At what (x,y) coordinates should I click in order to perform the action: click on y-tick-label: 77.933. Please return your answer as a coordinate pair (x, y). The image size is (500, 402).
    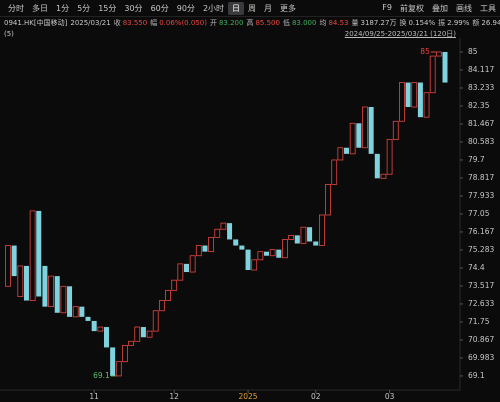
    Looking at the image, I should click on (481, 195).